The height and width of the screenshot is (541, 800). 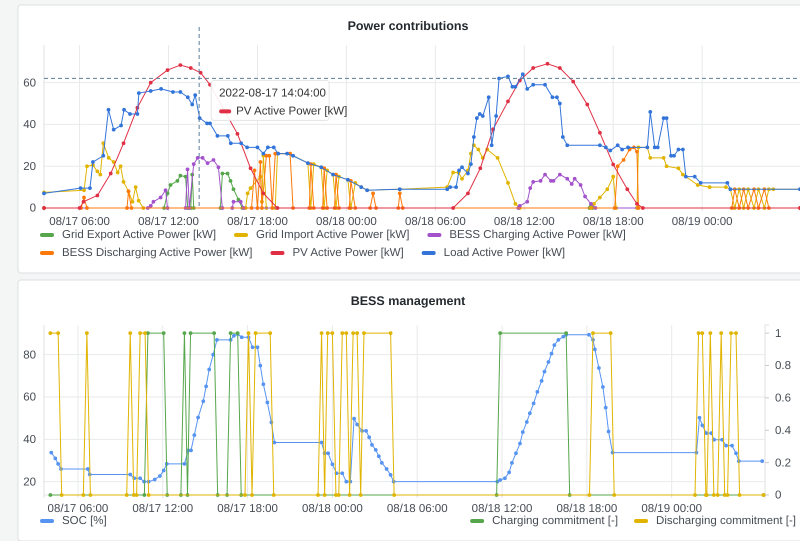 What do you see at coordinates (778, 496) in the screenshot?
I see `y2-tick-label: 0` at bounding box center [778, 496].